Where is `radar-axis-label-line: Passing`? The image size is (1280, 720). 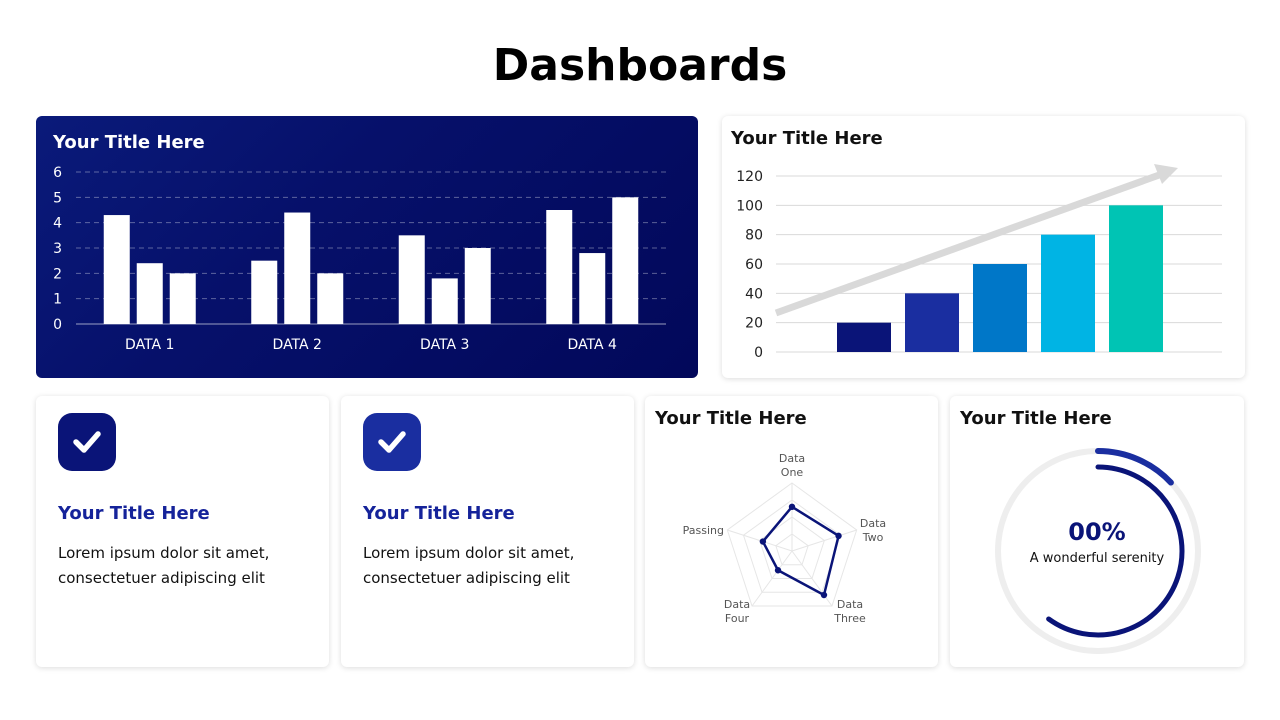 radar-axis-label-line: Passing is located at coordinates (703, 530).